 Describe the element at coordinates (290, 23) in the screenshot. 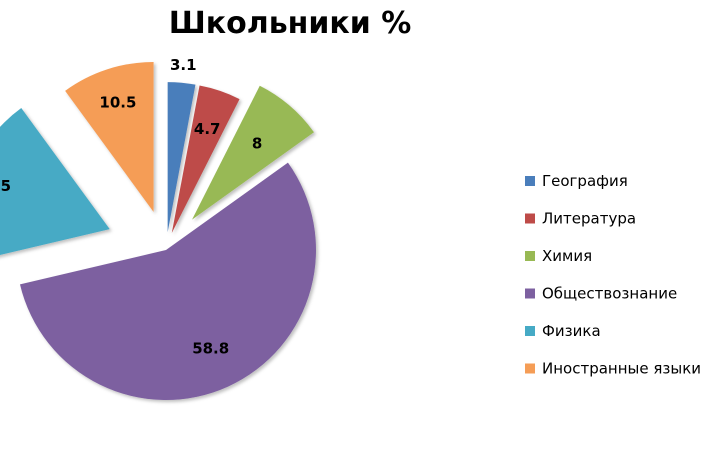

I see `chart-title: Школьники %` at that location.